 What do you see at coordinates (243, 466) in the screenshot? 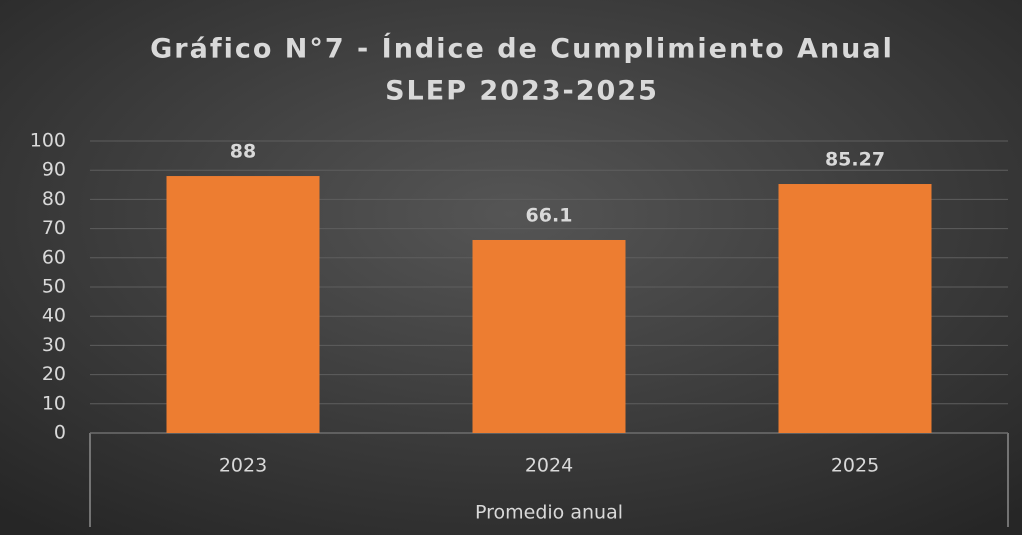
I see `x-tick-label: 2023` at bounding box center [243, 466].